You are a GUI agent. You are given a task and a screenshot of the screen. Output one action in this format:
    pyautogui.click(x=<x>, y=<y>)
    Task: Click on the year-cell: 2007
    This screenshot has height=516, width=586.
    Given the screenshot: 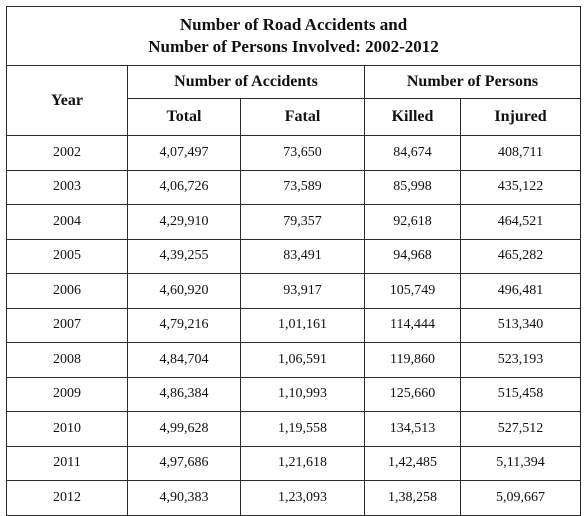 What is the action you would take?
    pyautogui.click(x=67, y=325)
    